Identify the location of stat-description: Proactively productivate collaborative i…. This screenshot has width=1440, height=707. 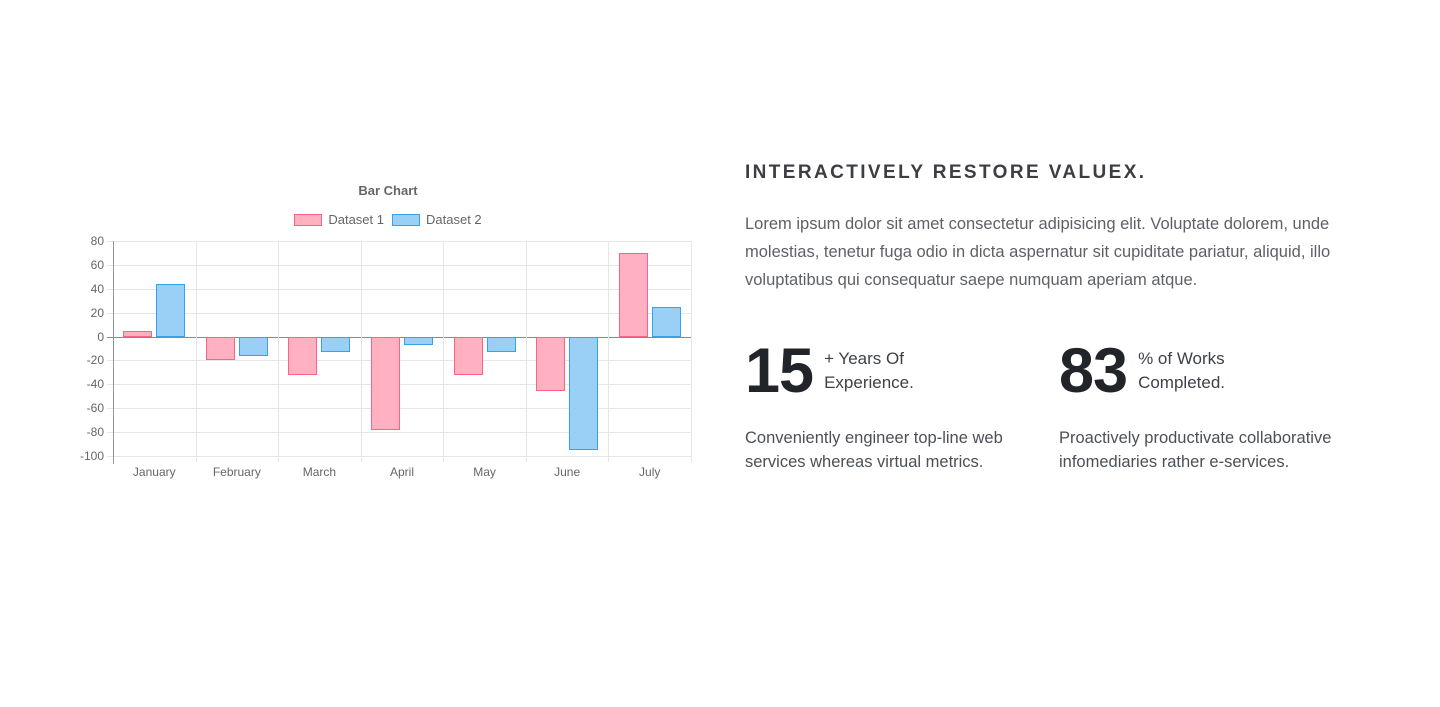
(1195, 450).